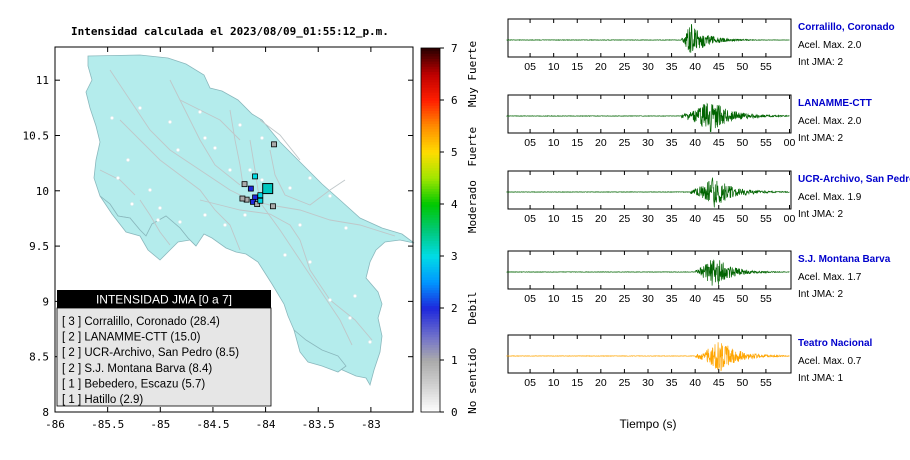 The height and width of the screenshot is (460, 910). What do you see at coordinates (742, 219) in the screenshot?
I see `waveform-tick-label: 50` at bounding box center [742, 219].